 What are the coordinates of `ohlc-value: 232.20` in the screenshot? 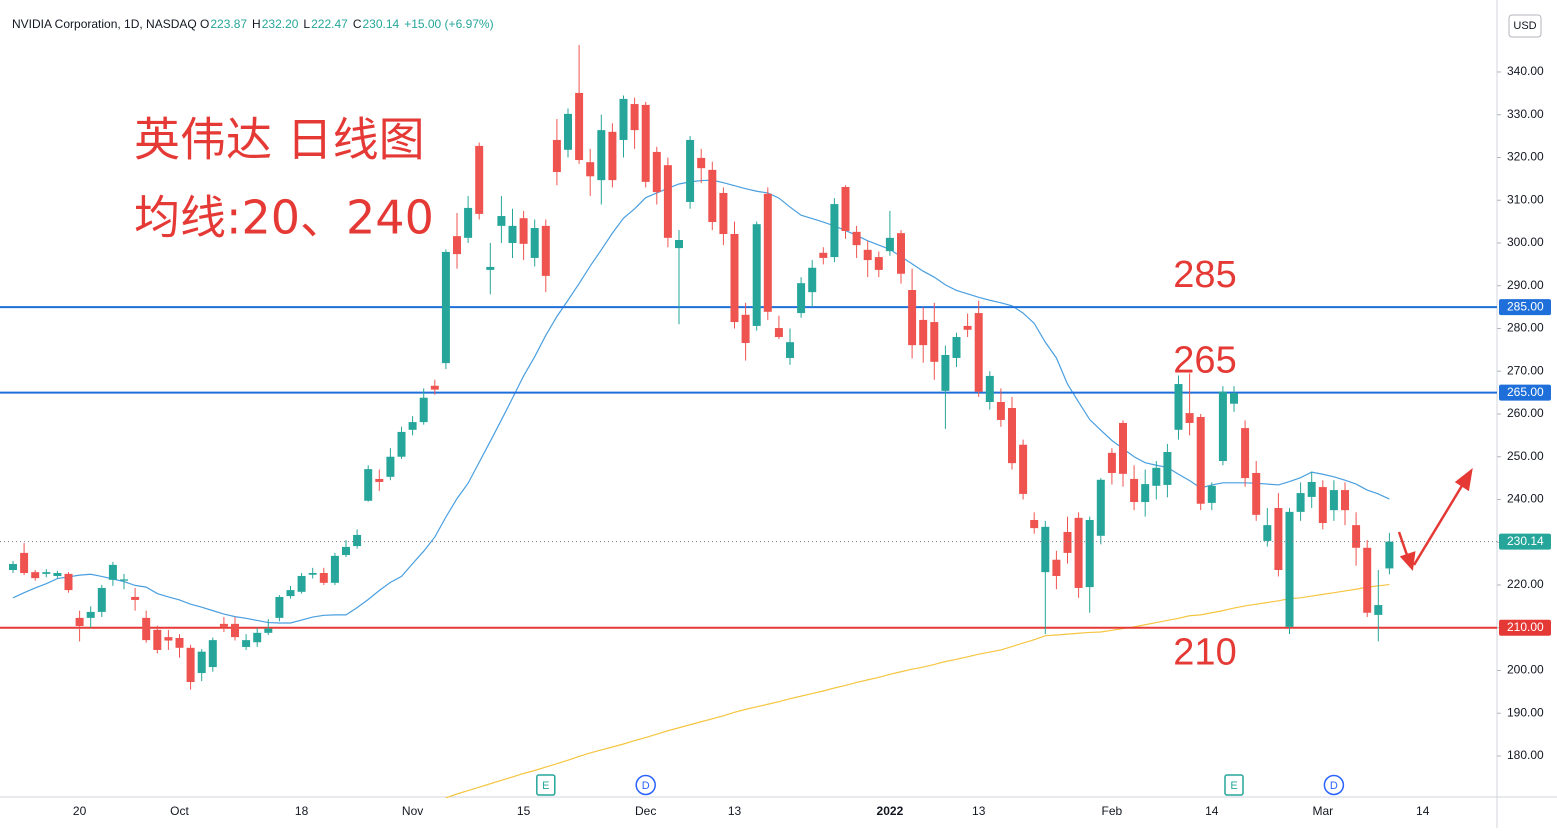 It's located at (280, 24).